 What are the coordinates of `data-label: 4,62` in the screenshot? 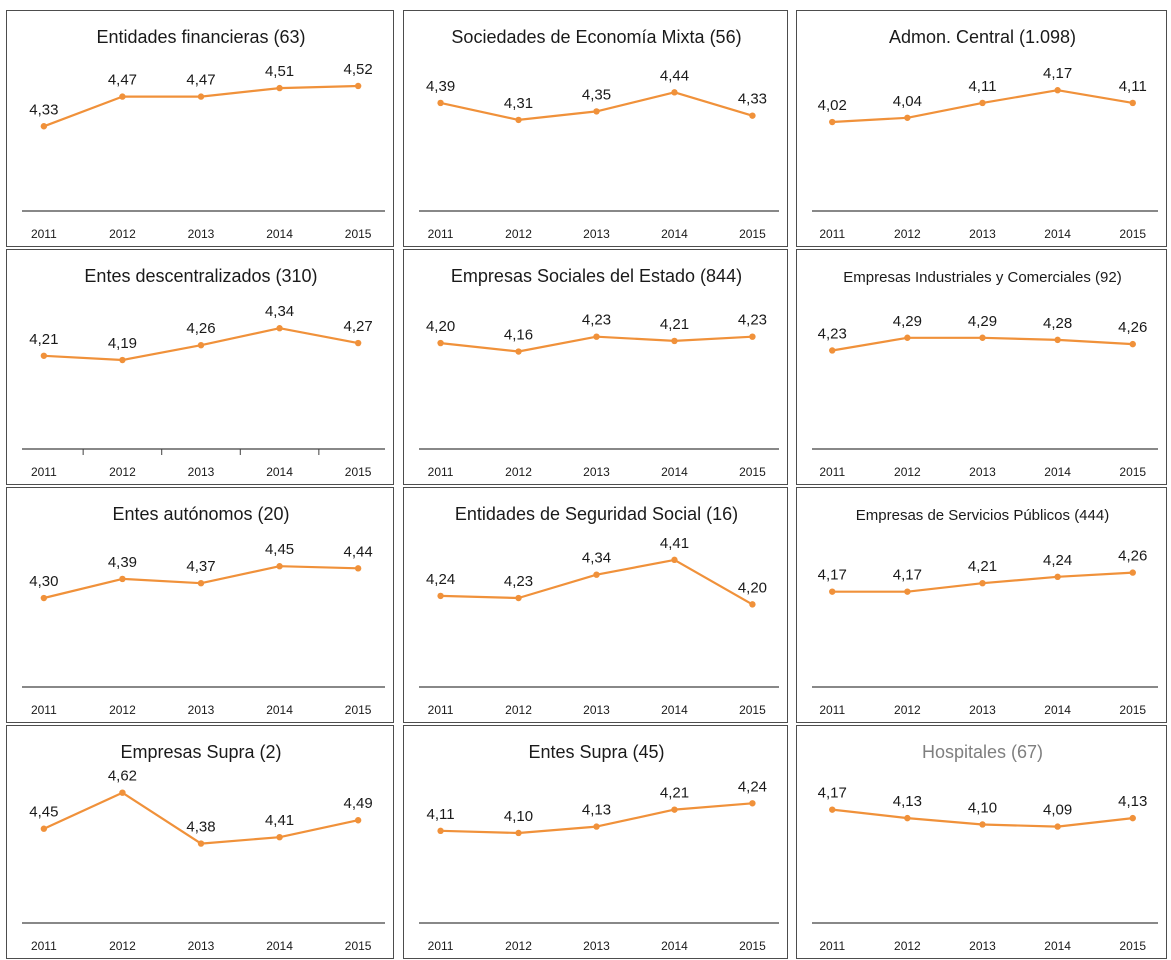 It's located at (122, 776).